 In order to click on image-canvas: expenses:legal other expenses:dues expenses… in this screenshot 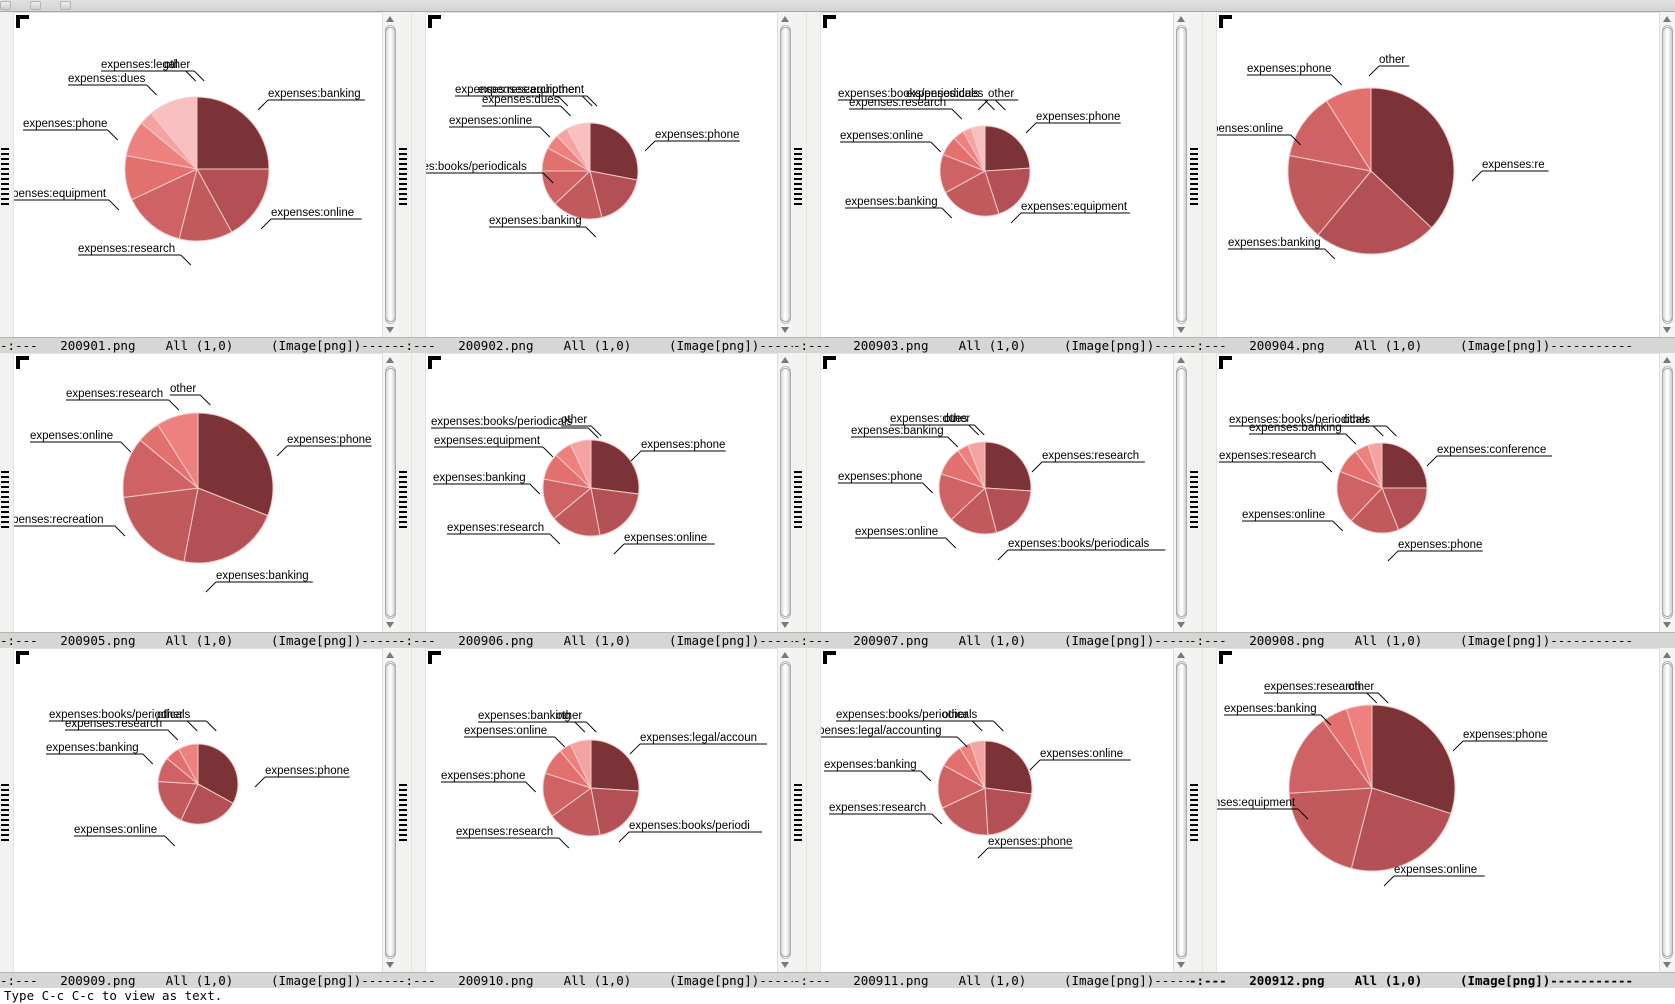, I will do `click(198, 174)`.